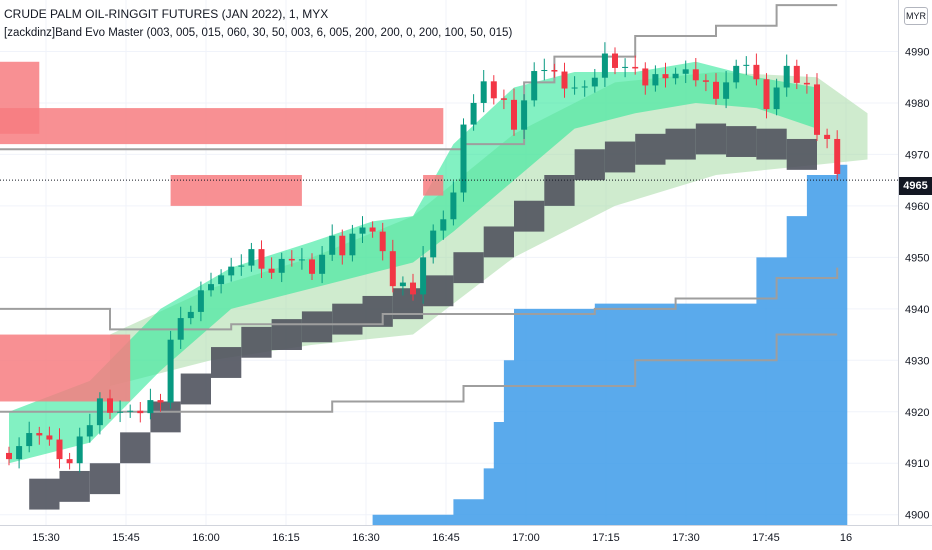  Describe the element at coordinates (917, 155) in the screenshot. I see `price-tick-label: 4970` at that location.